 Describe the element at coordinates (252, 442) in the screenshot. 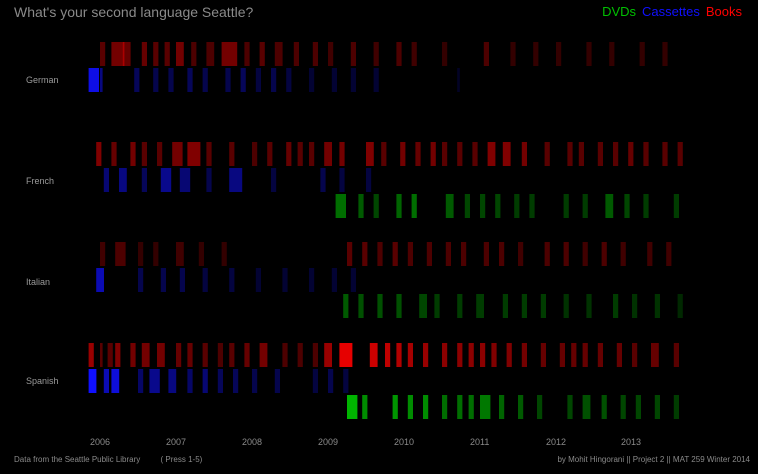

I see `year-label-2008: 2008` at that location.